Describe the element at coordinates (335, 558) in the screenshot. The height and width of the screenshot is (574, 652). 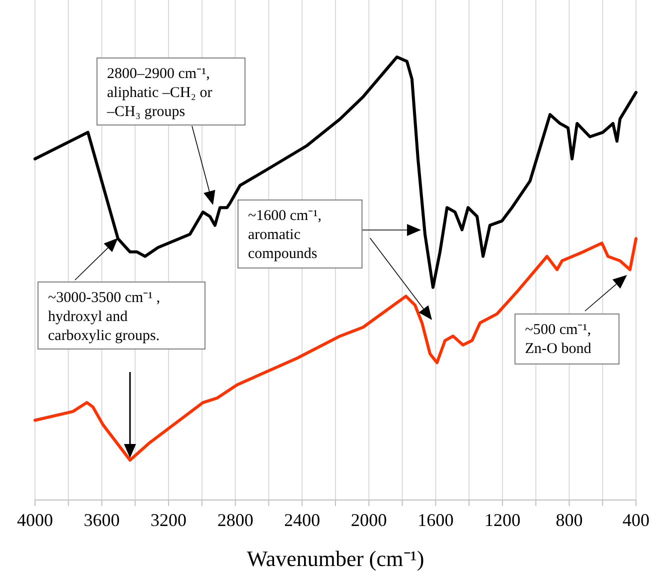
I see `x-axis-title: Wavenumber (cm⁻¹)` at that location.